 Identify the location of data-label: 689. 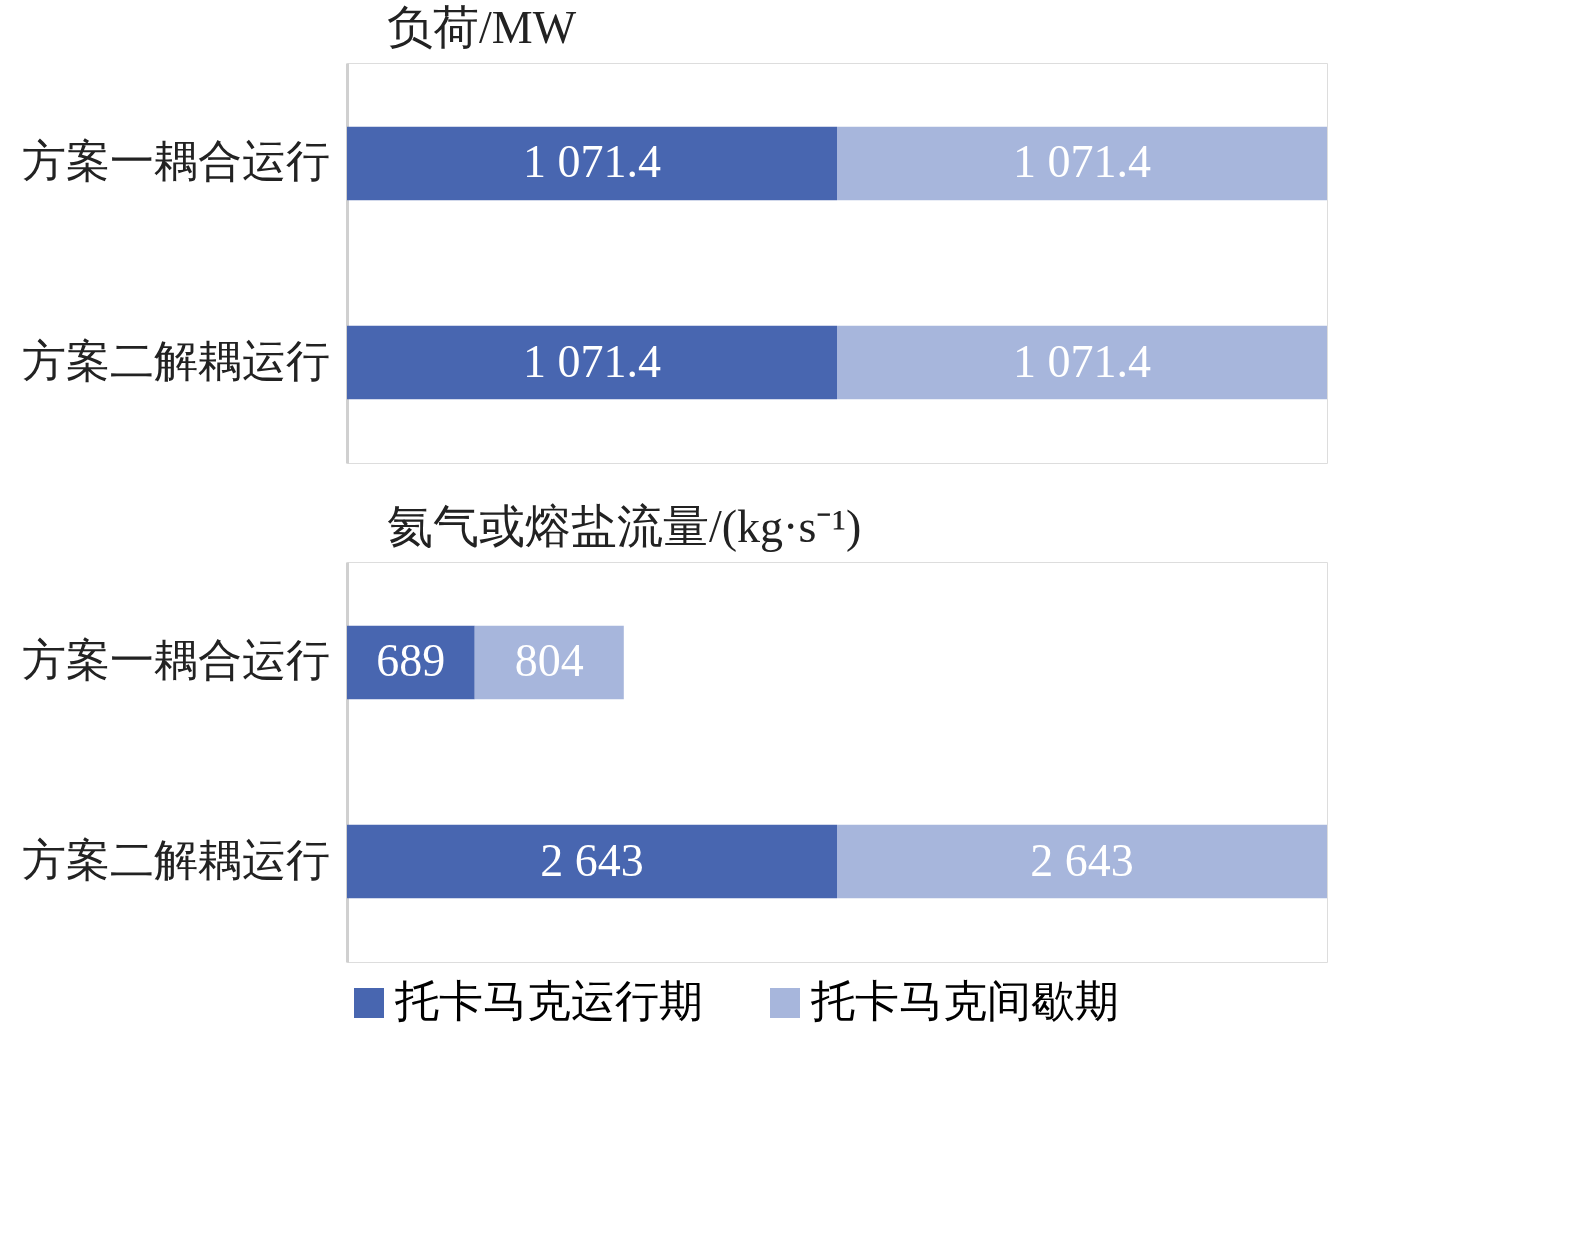
(411, 661).